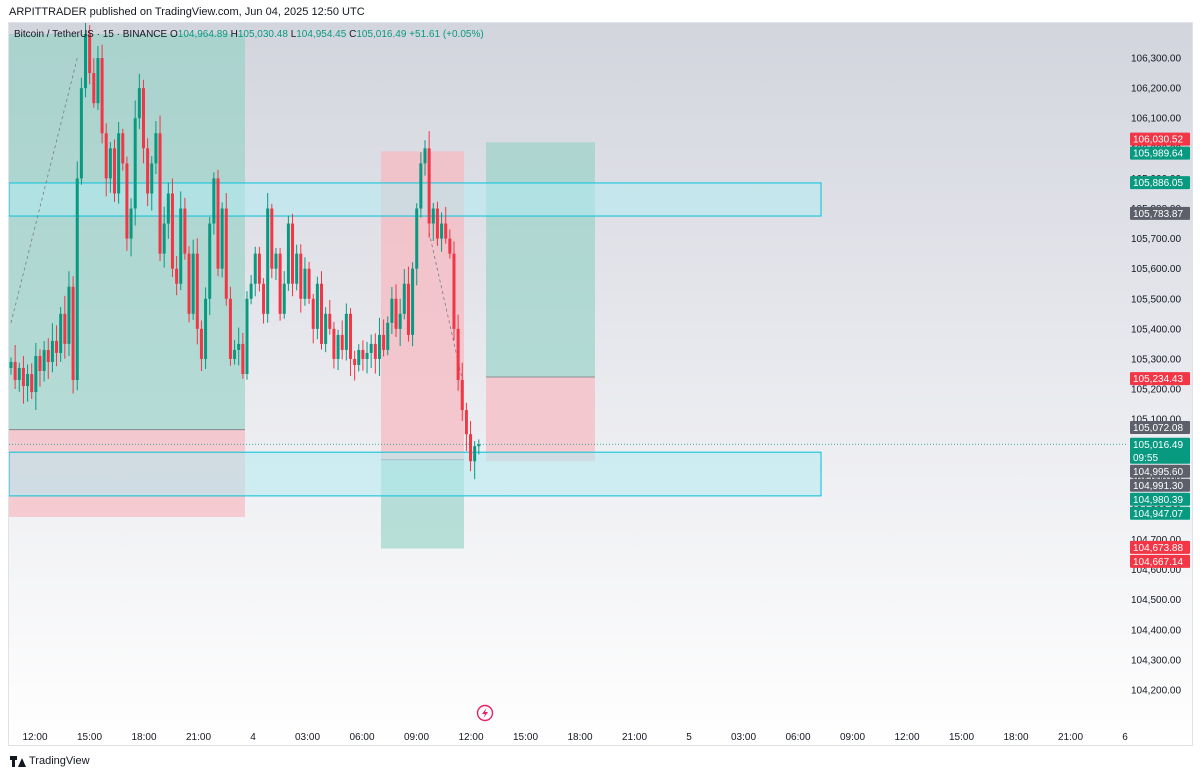 Image resolution: width=1200 pixels, height=776 pixels. What do you see at coordinates (50, 761) in the screenshot?
I see `tradingview-logo: TradingView` at bounding box center [50, 761].